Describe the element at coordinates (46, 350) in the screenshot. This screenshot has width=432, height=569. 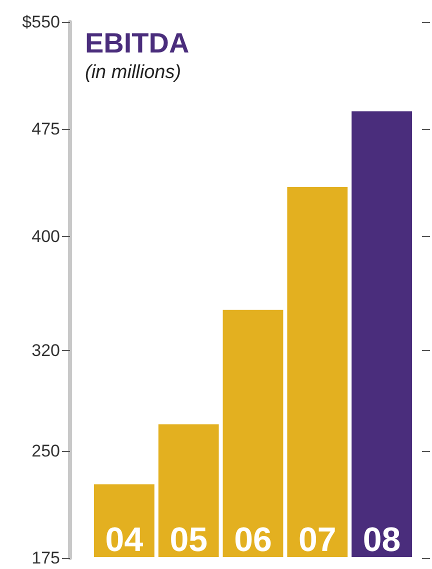
I see `y-tick-label: 320` at that location.